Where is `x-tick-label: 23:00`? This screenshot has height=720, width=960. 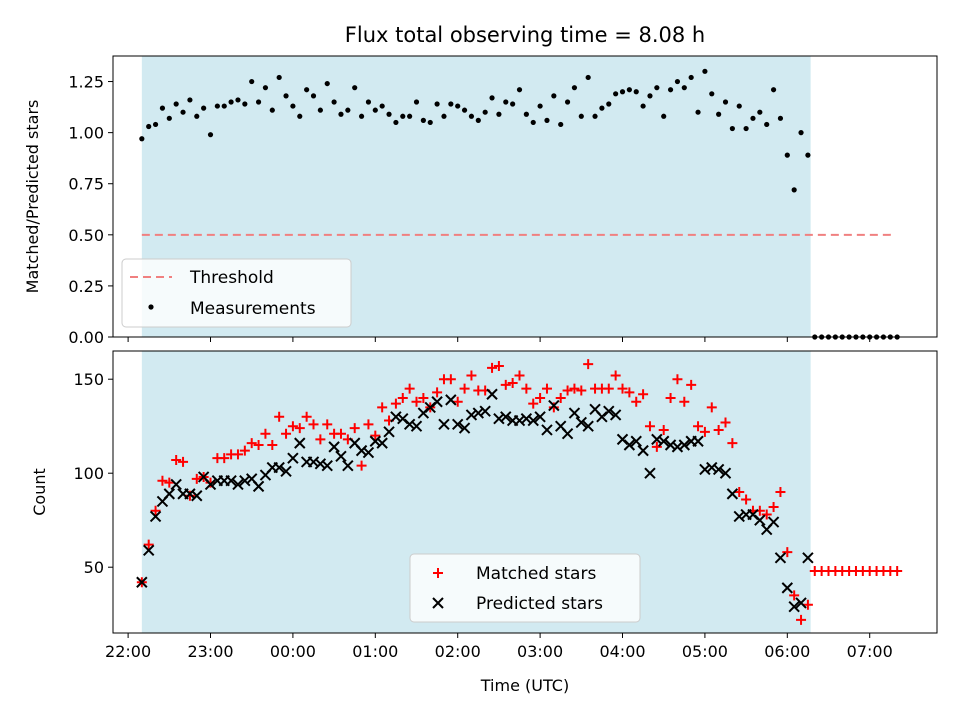 x-tick-label: 23:00 is located at coordinates (210, 651).